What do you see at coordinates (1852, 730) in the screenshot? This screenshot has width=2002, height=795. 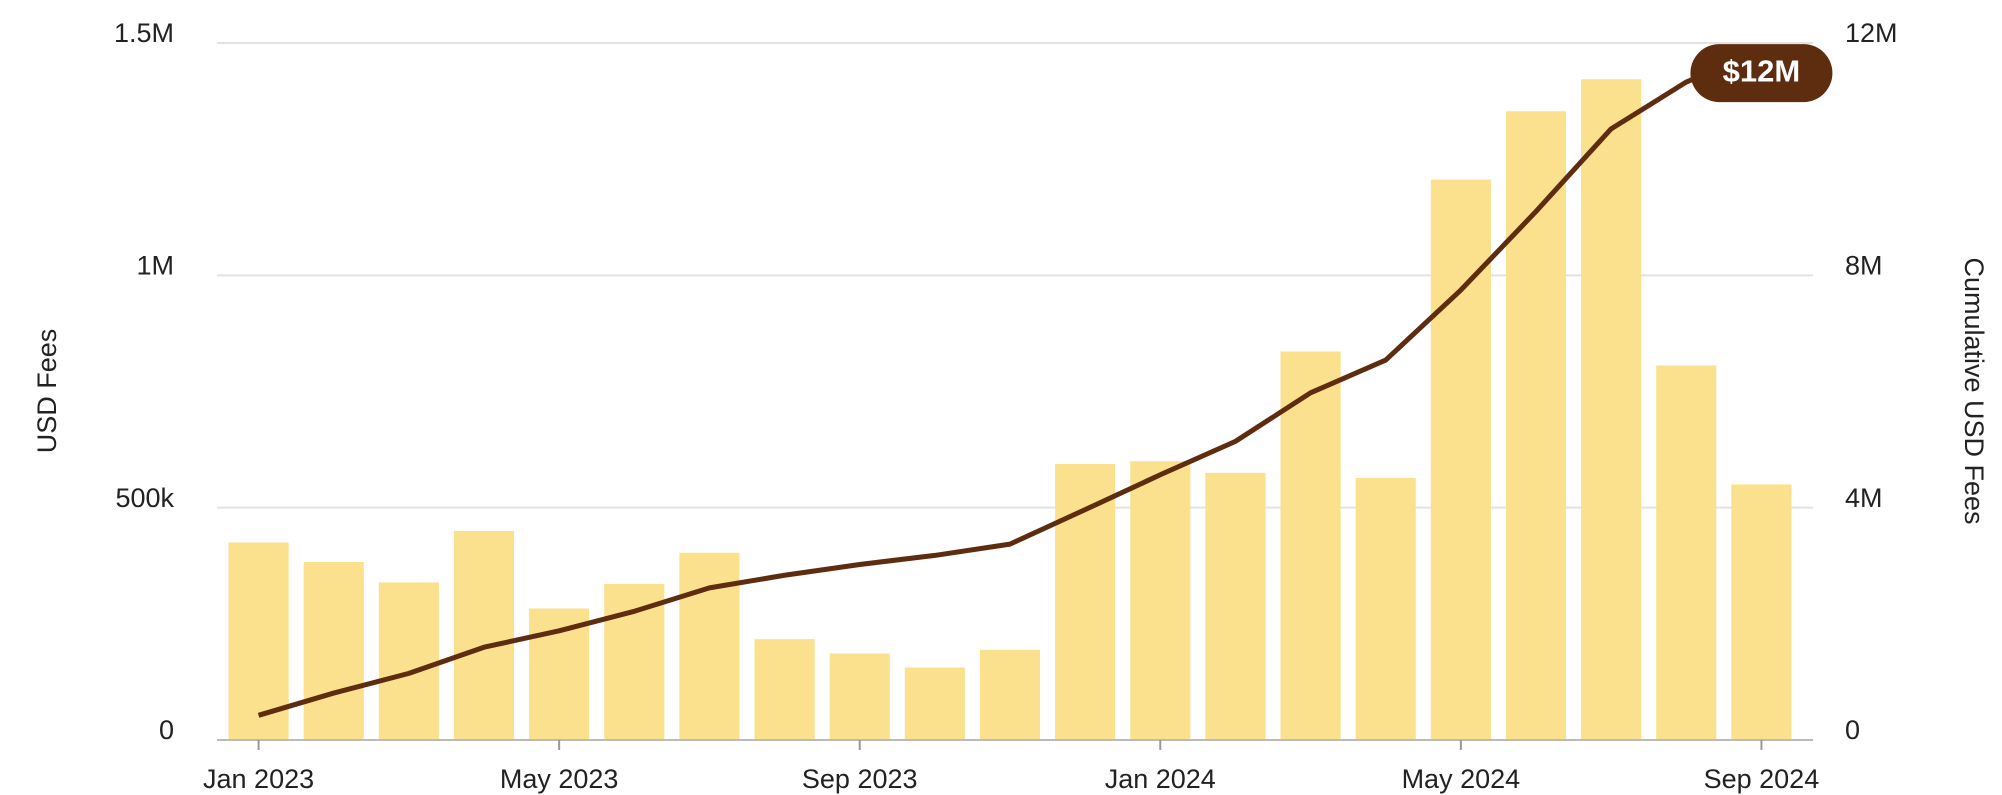 I see `y2-tick-label: 0` at bounding box center [1852, 730].